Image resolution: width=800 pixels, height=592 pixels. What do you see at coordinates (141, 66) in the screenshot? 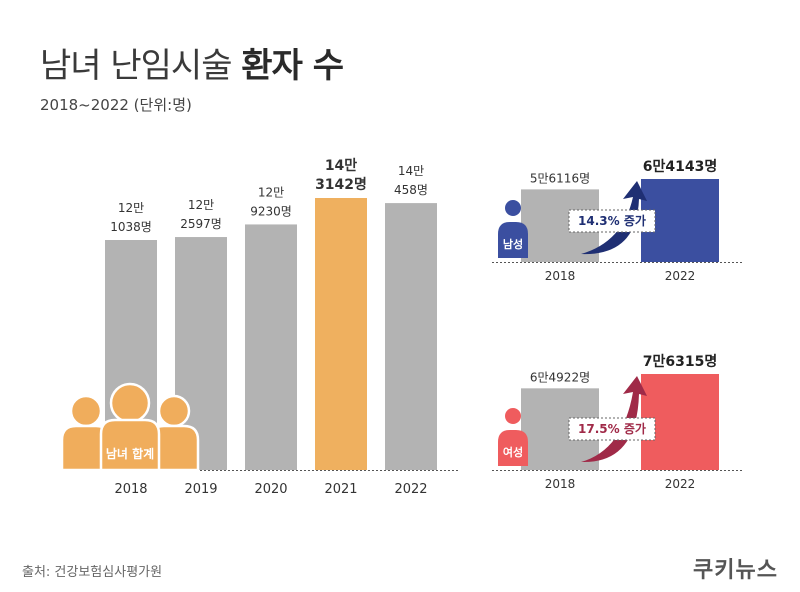
I see `title-light: 남녀 난임시술` at bounding box center [141, 66].